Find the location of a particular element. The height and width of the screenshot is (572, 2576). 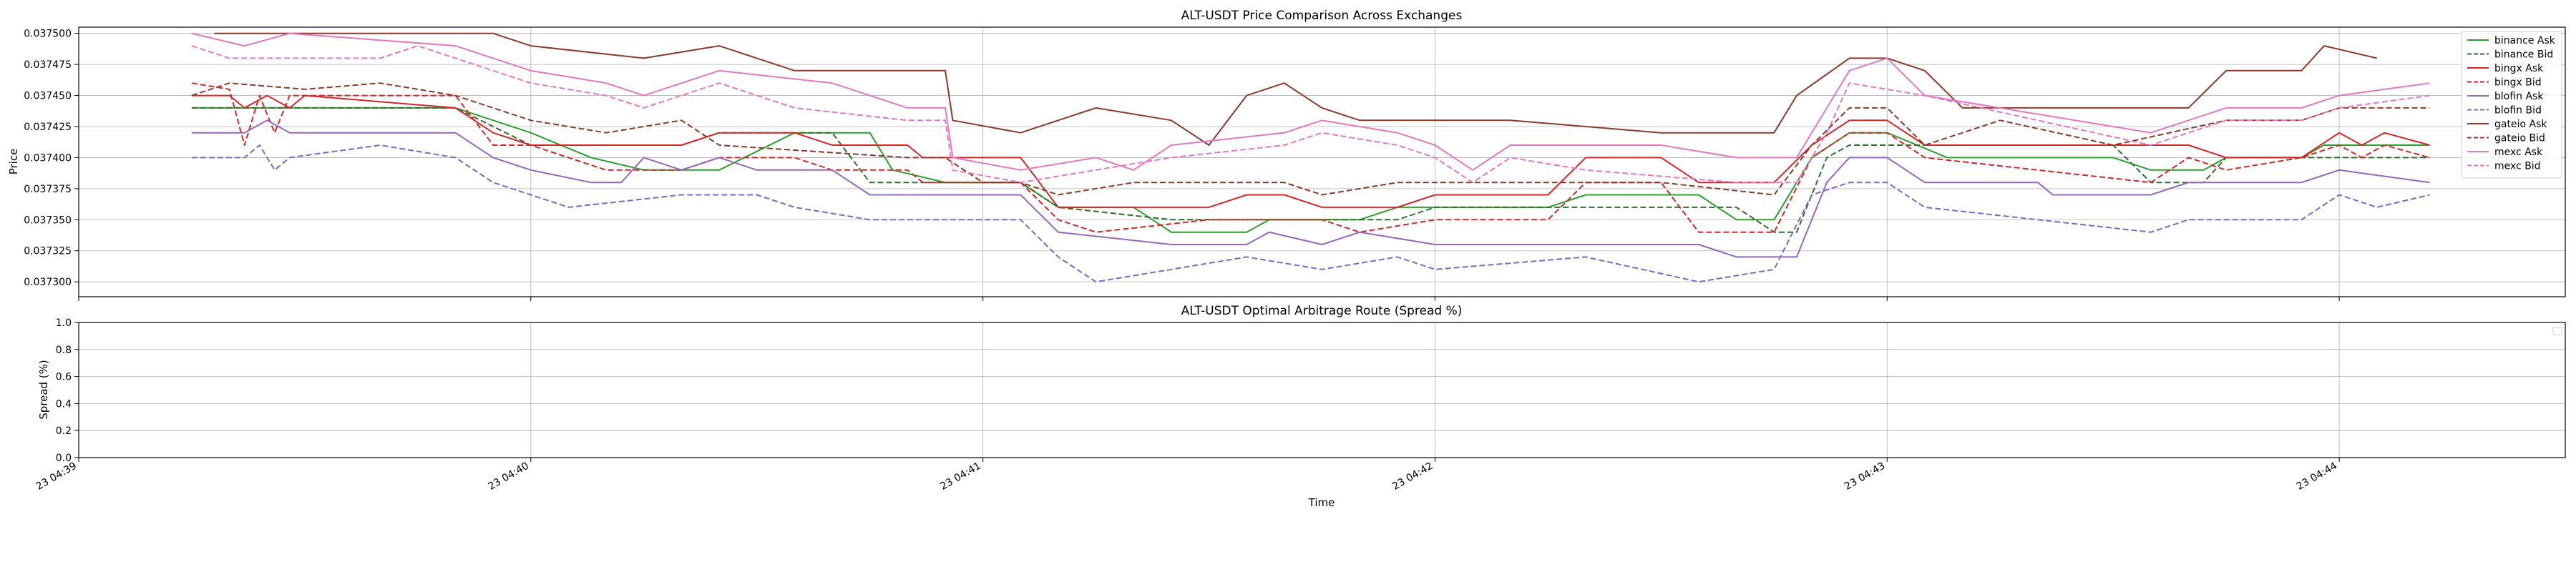

price-y-tick-label: 0.037300 is located at coordinates (48, 282).